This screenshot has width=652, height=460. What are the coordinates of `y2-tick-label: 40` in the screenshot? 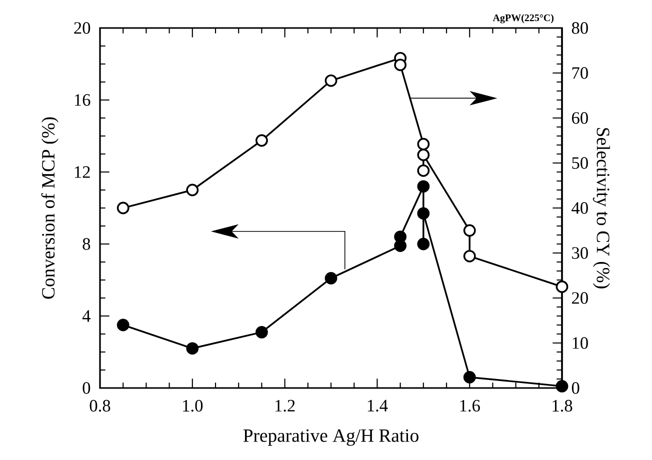 It's located at (580, 208).